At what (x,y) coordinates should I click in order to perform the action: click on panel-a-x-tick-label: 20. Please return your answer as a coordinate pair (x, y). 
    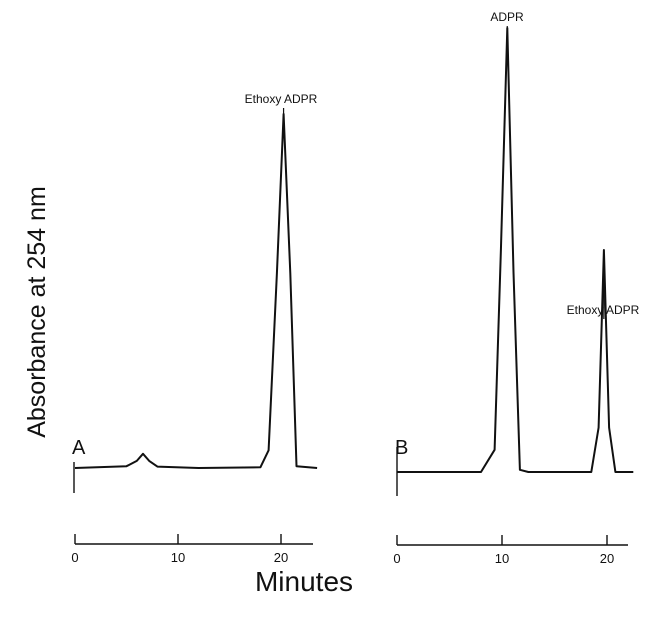
    Looking at the image, I should click on (281, 557).